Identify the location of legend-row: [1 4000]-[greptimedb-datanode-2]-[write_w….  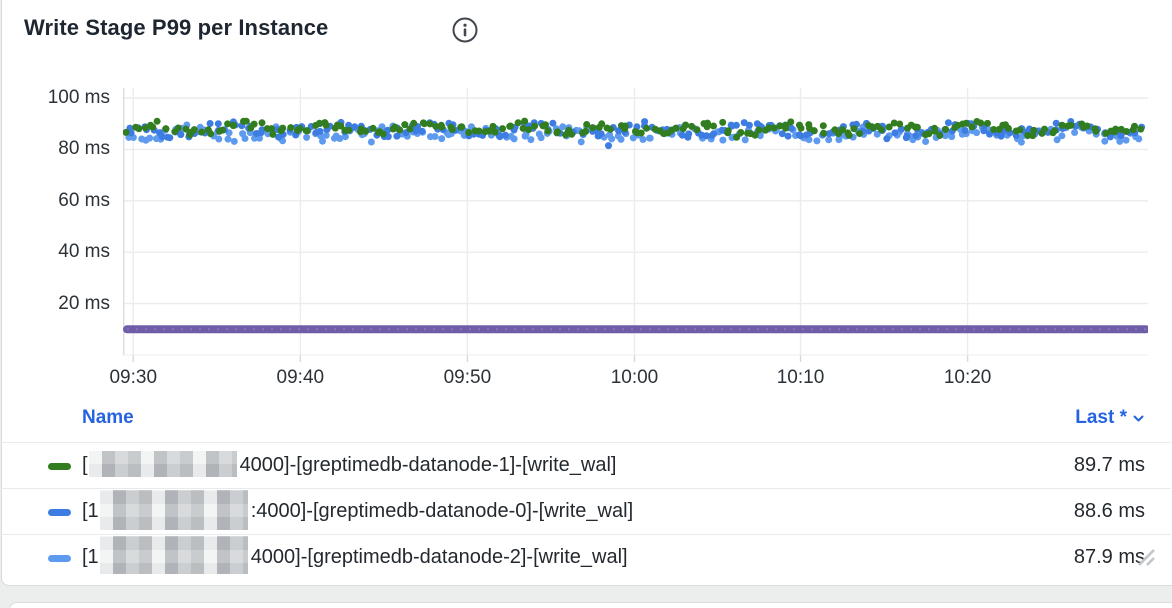
(586, 554).